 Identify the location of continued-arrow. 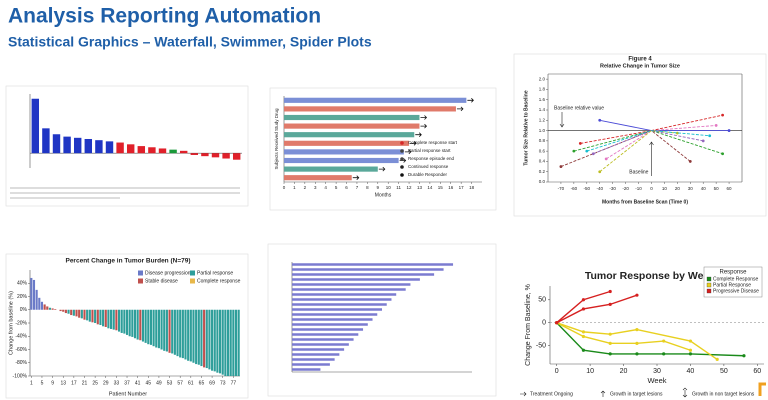
(356, 177).